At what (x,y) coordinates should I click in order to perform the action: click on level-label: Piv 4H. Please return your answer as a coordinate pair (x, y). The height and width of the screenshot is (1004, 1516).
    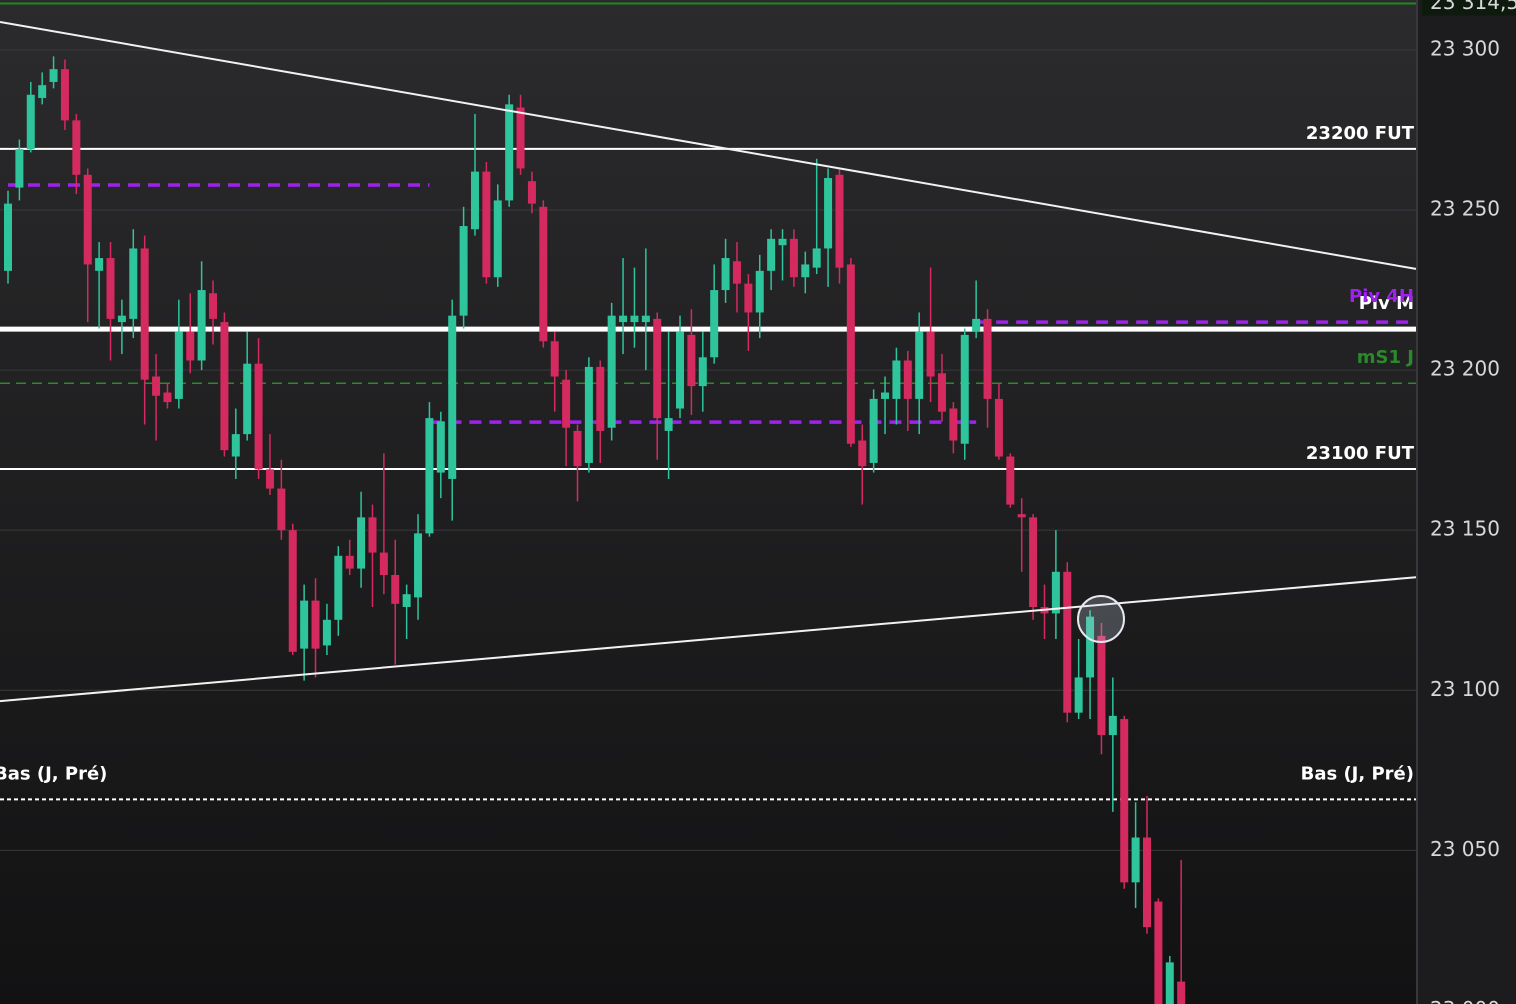
    Looking at the image, I should click on (1381, 296).